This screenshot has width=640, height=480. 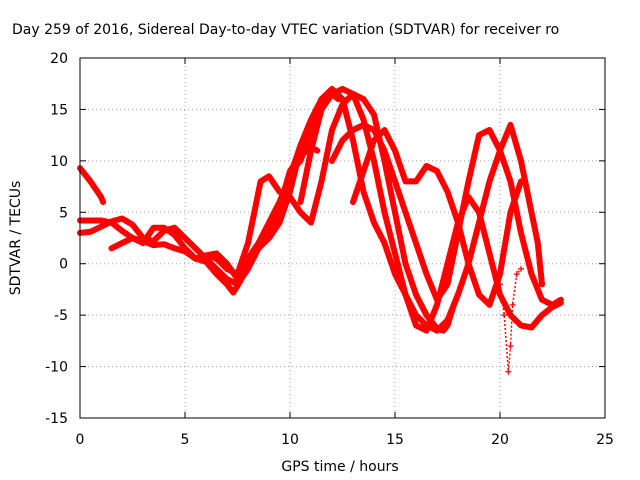 I want to click on y-tick-label: -5, so click(x=61, y=316).